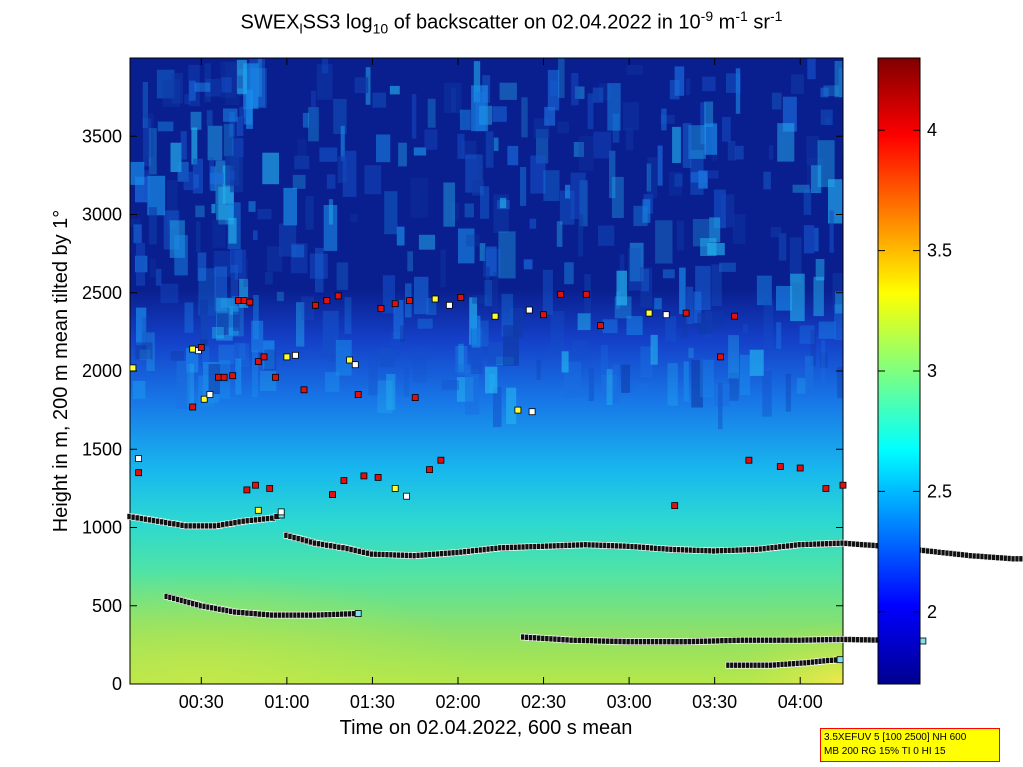 The image size is (1023, 767). I want to click on y-tick-label: 0, so click(117, 684).